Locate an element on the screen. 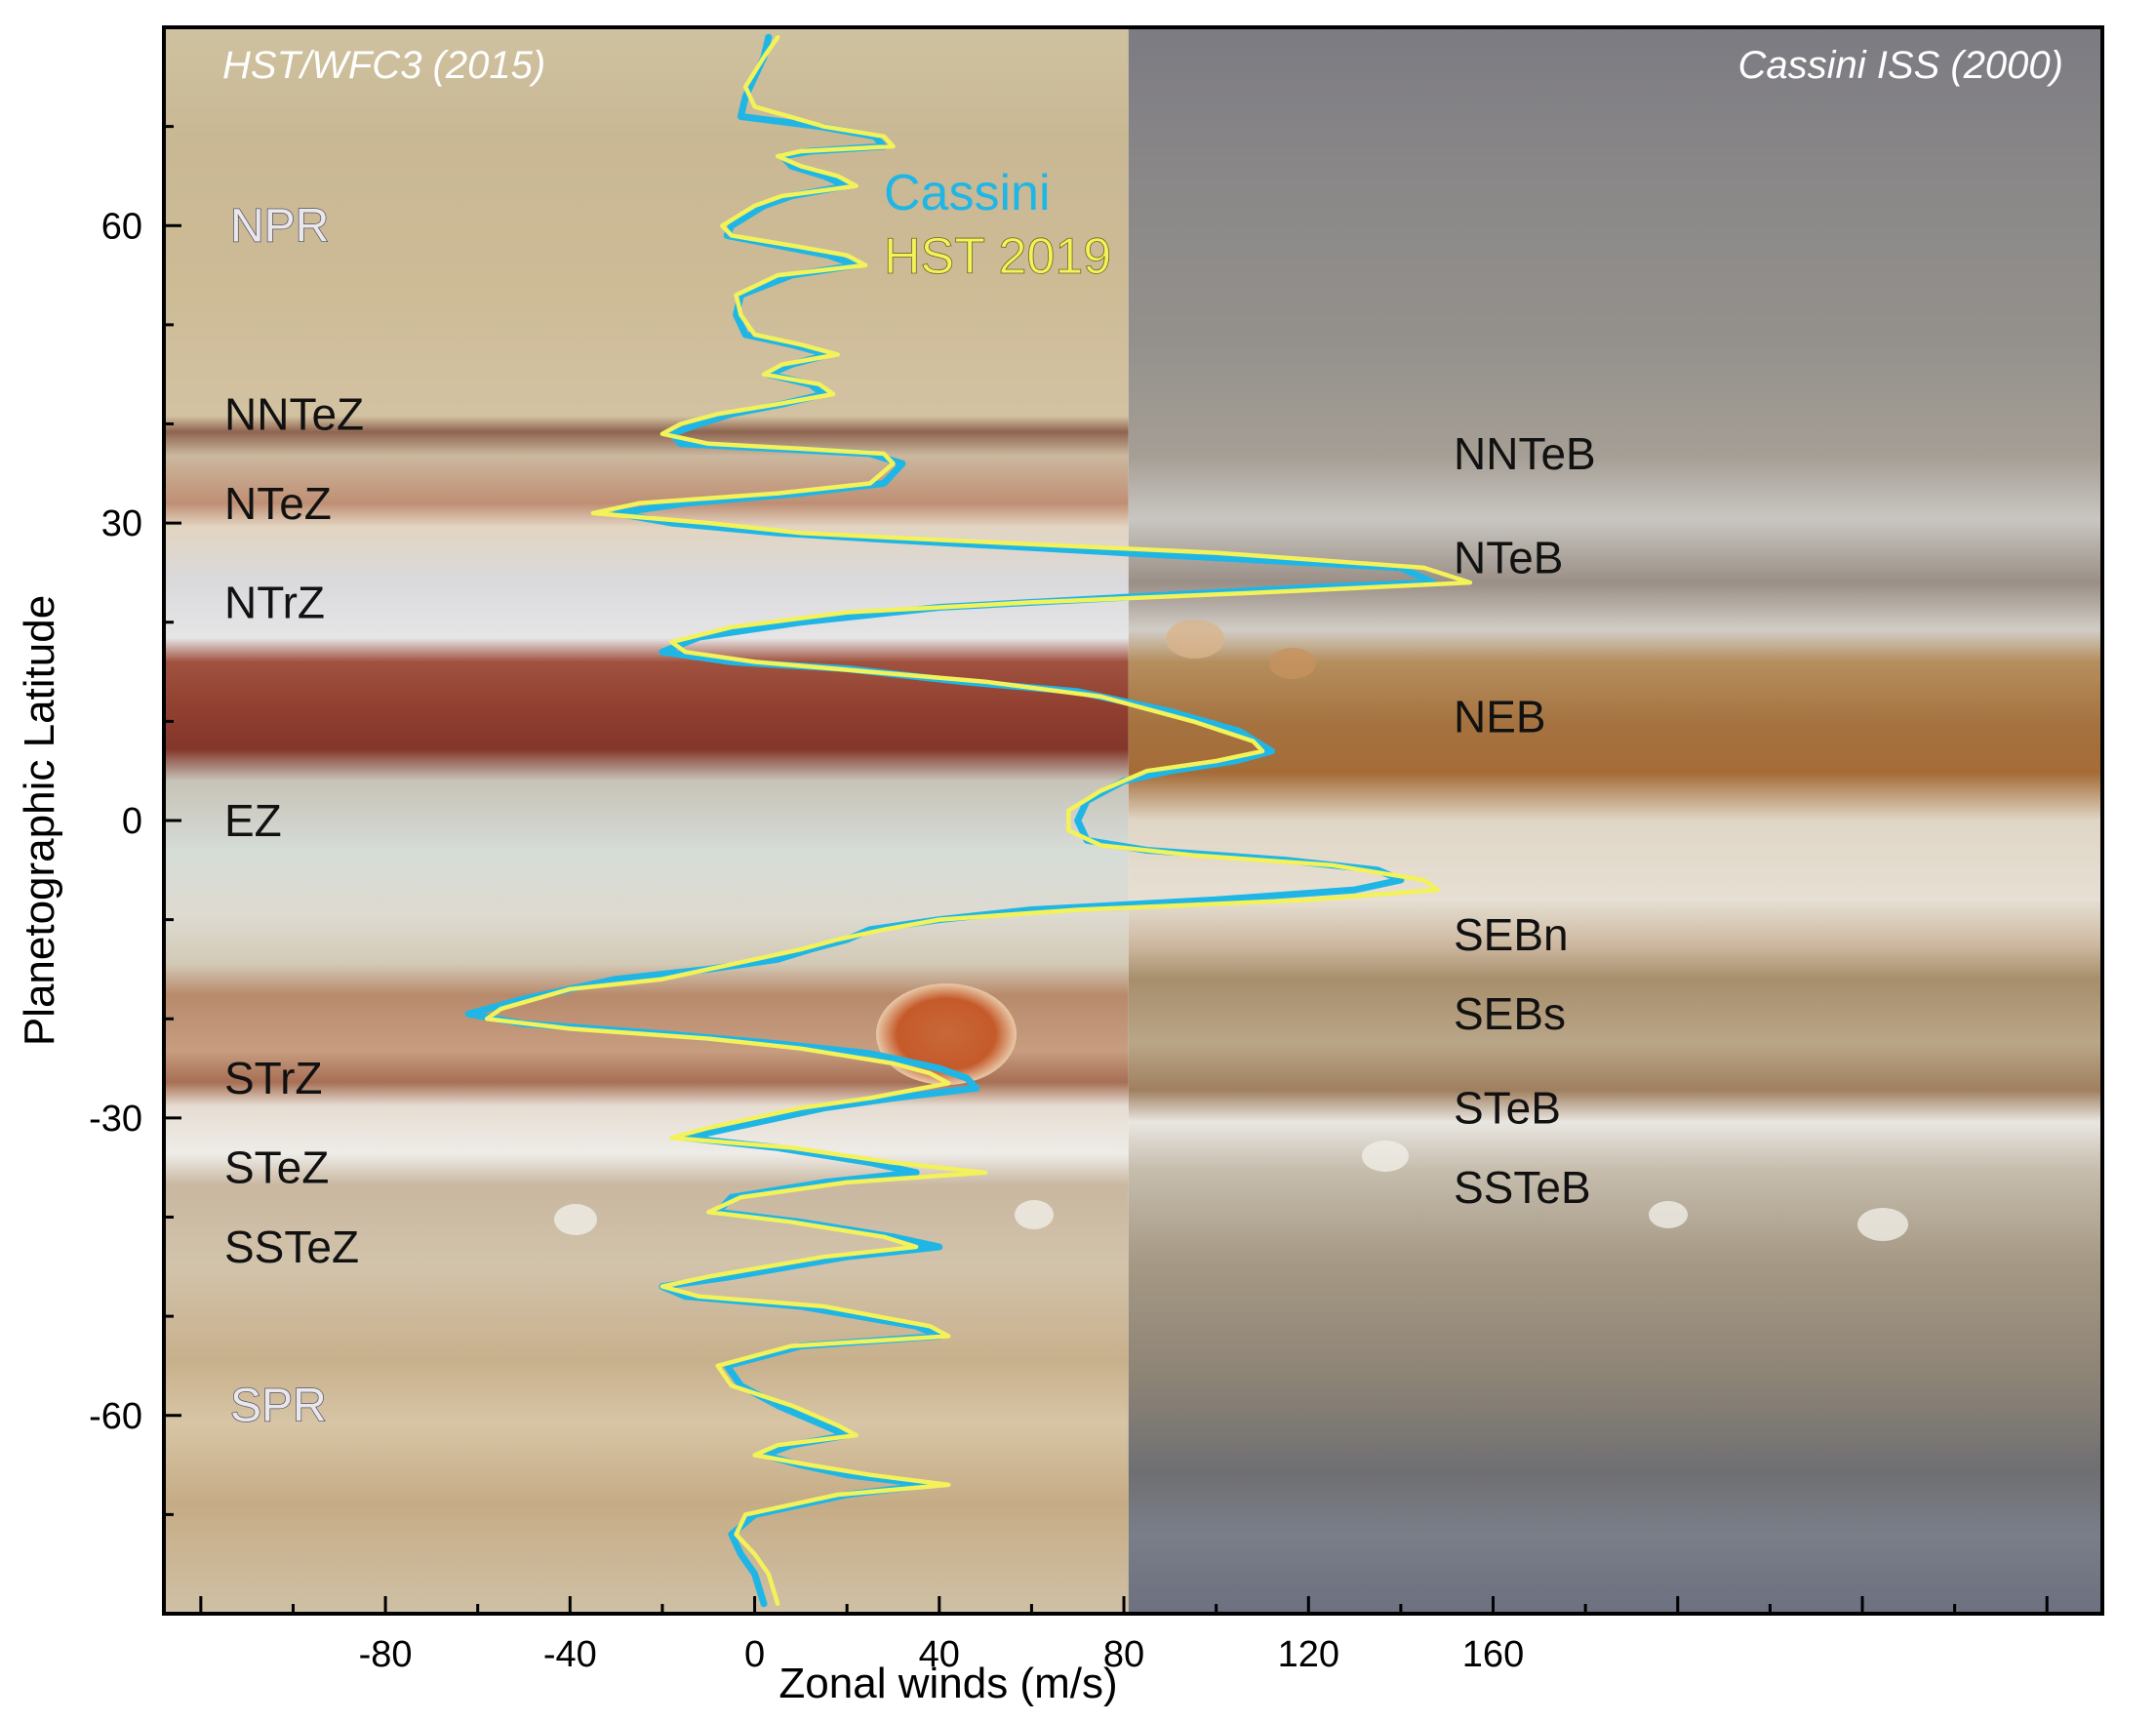 The width and height of the screenshot is (2156, 1722). zone-label-nteb: NTeB is located at coordinates (1508, 558).